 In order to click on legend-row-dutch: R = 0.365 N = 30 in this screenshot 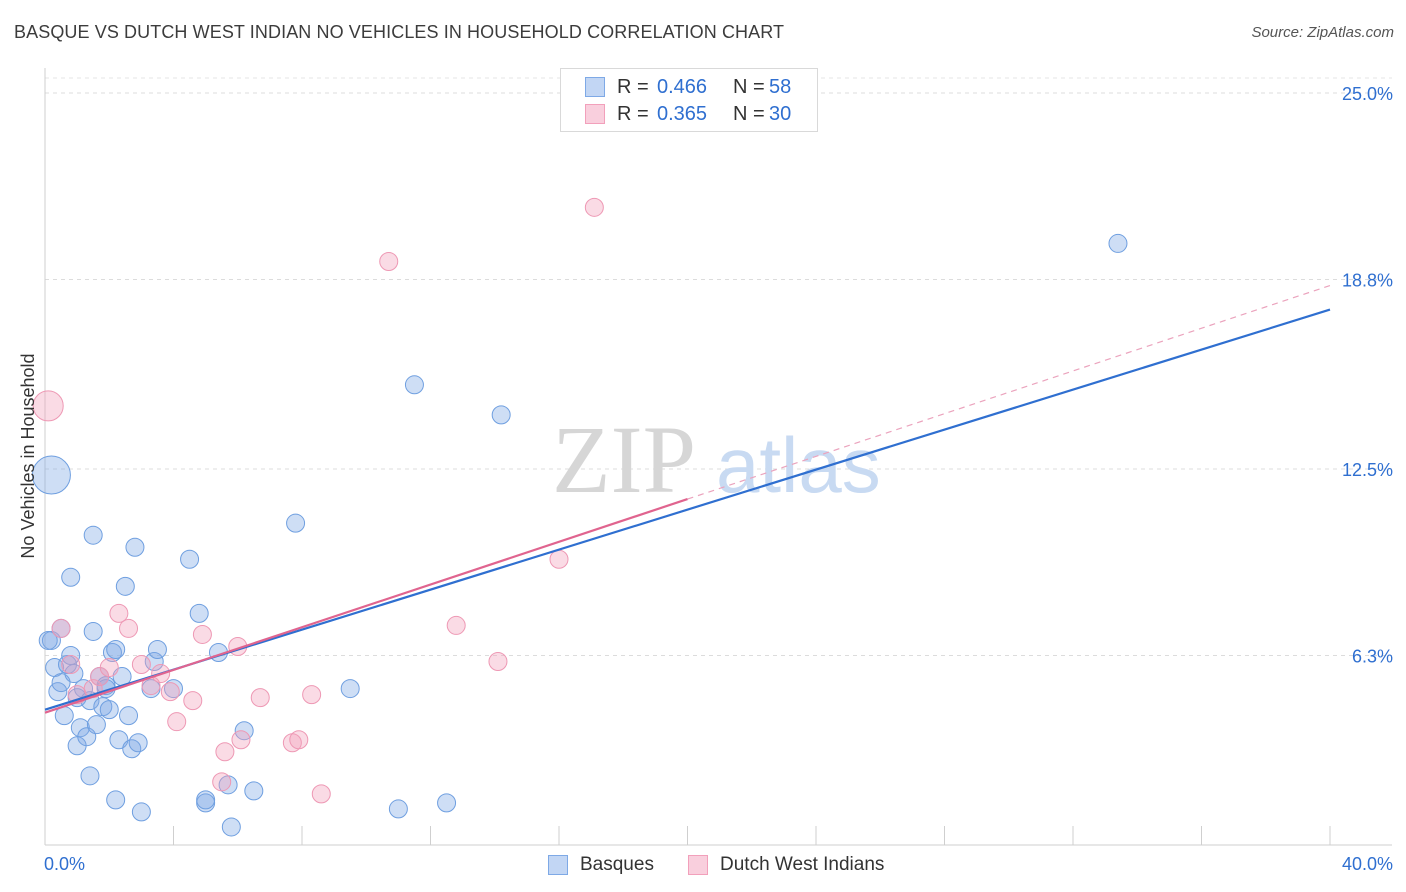, I will do `click(688, 114)`.